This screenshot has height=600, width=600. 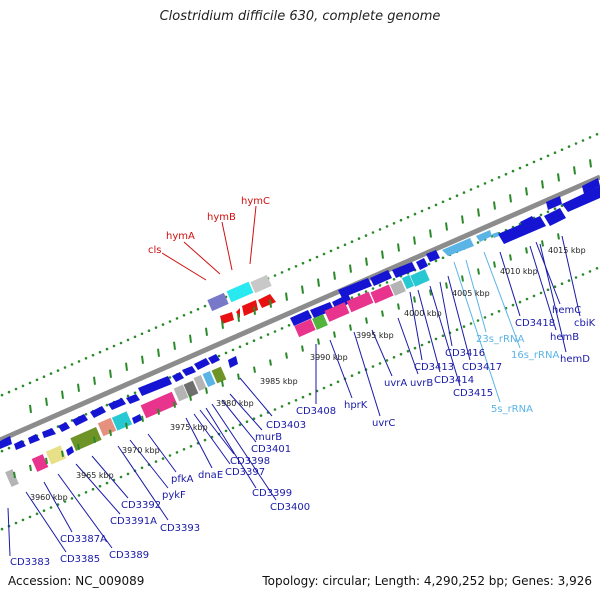 What do you see at coordinates (356, 405) in the screenshot?
I see `gene-label-hprK: hprK` at bounding box center [356, 405].